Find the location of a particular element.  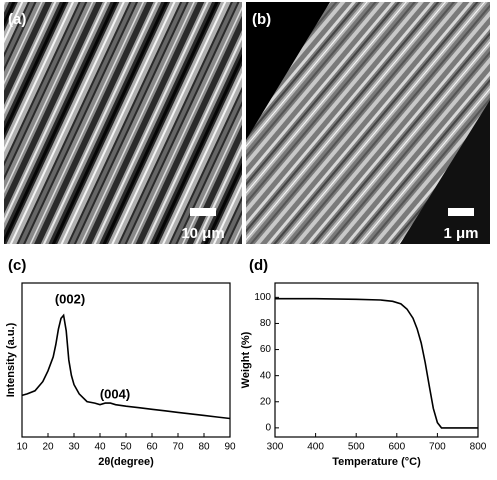

y-tick-label: 40 is located at coordinates (266, 375).